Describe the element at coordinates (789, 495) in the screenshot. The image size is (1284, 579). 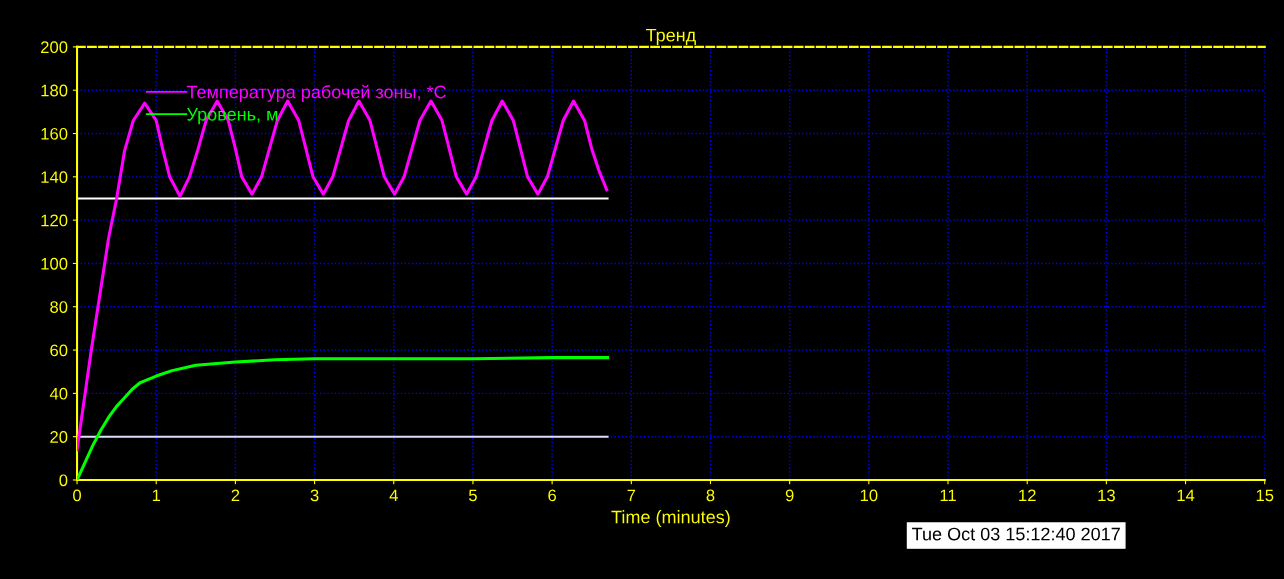
I see `x-tick-label: 9` at that location.